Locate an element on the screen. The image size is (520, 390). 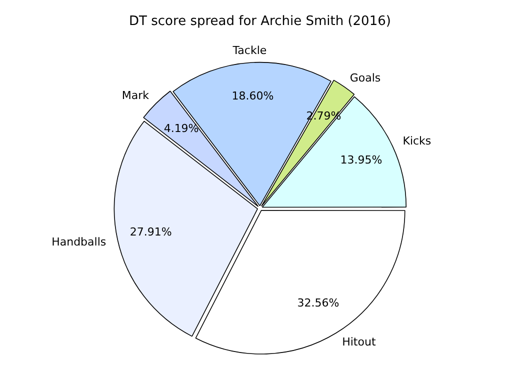
data-label: 4.19% is located at coordinates (181, 128).